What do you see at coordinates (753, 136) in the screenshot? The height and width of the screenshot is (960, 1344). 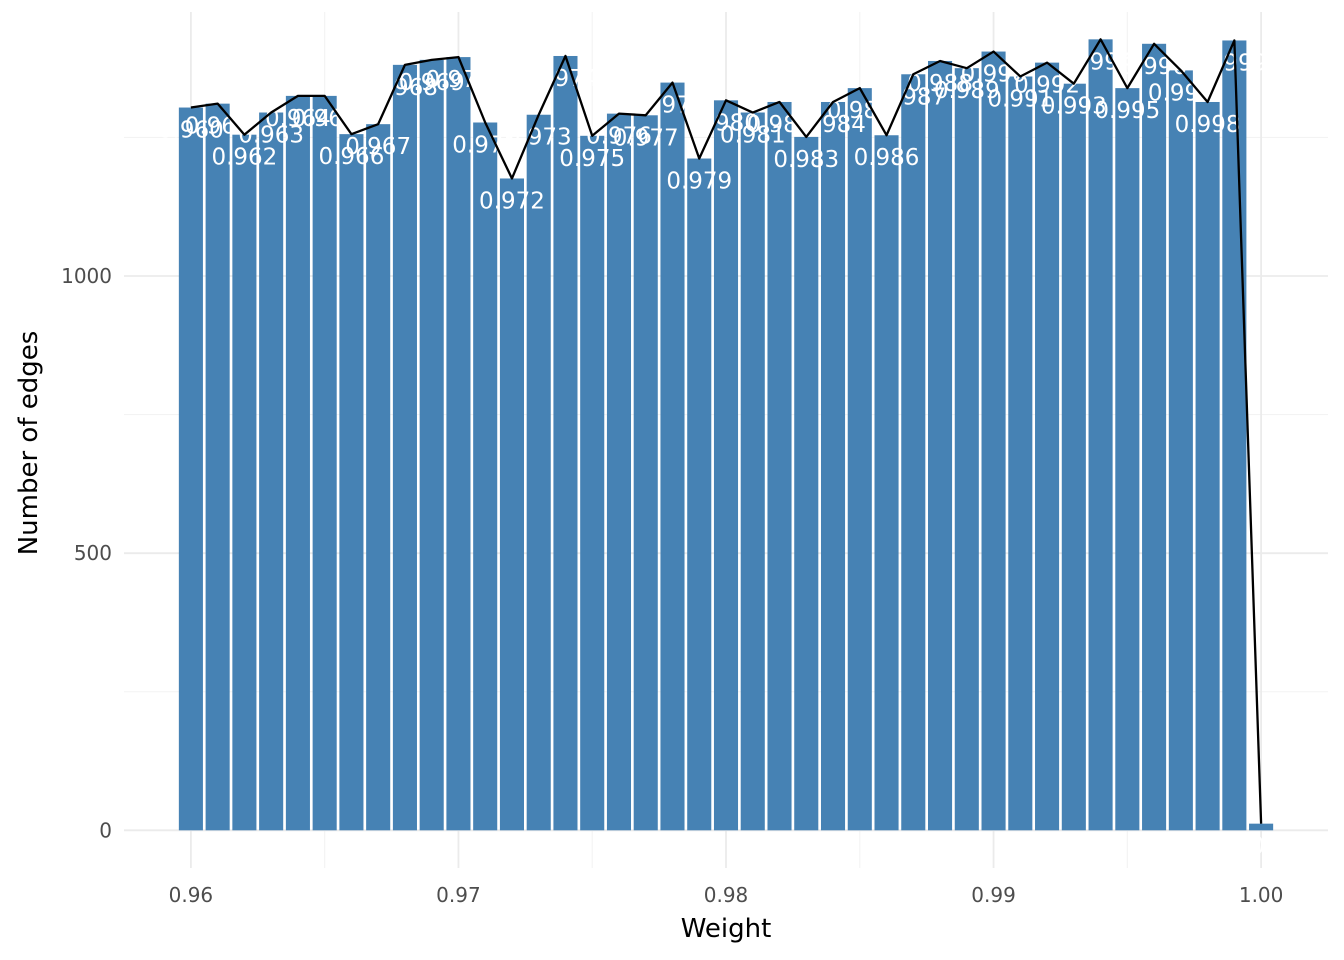 I see `bar-label: 0.981` at bounding box center [753, 136].